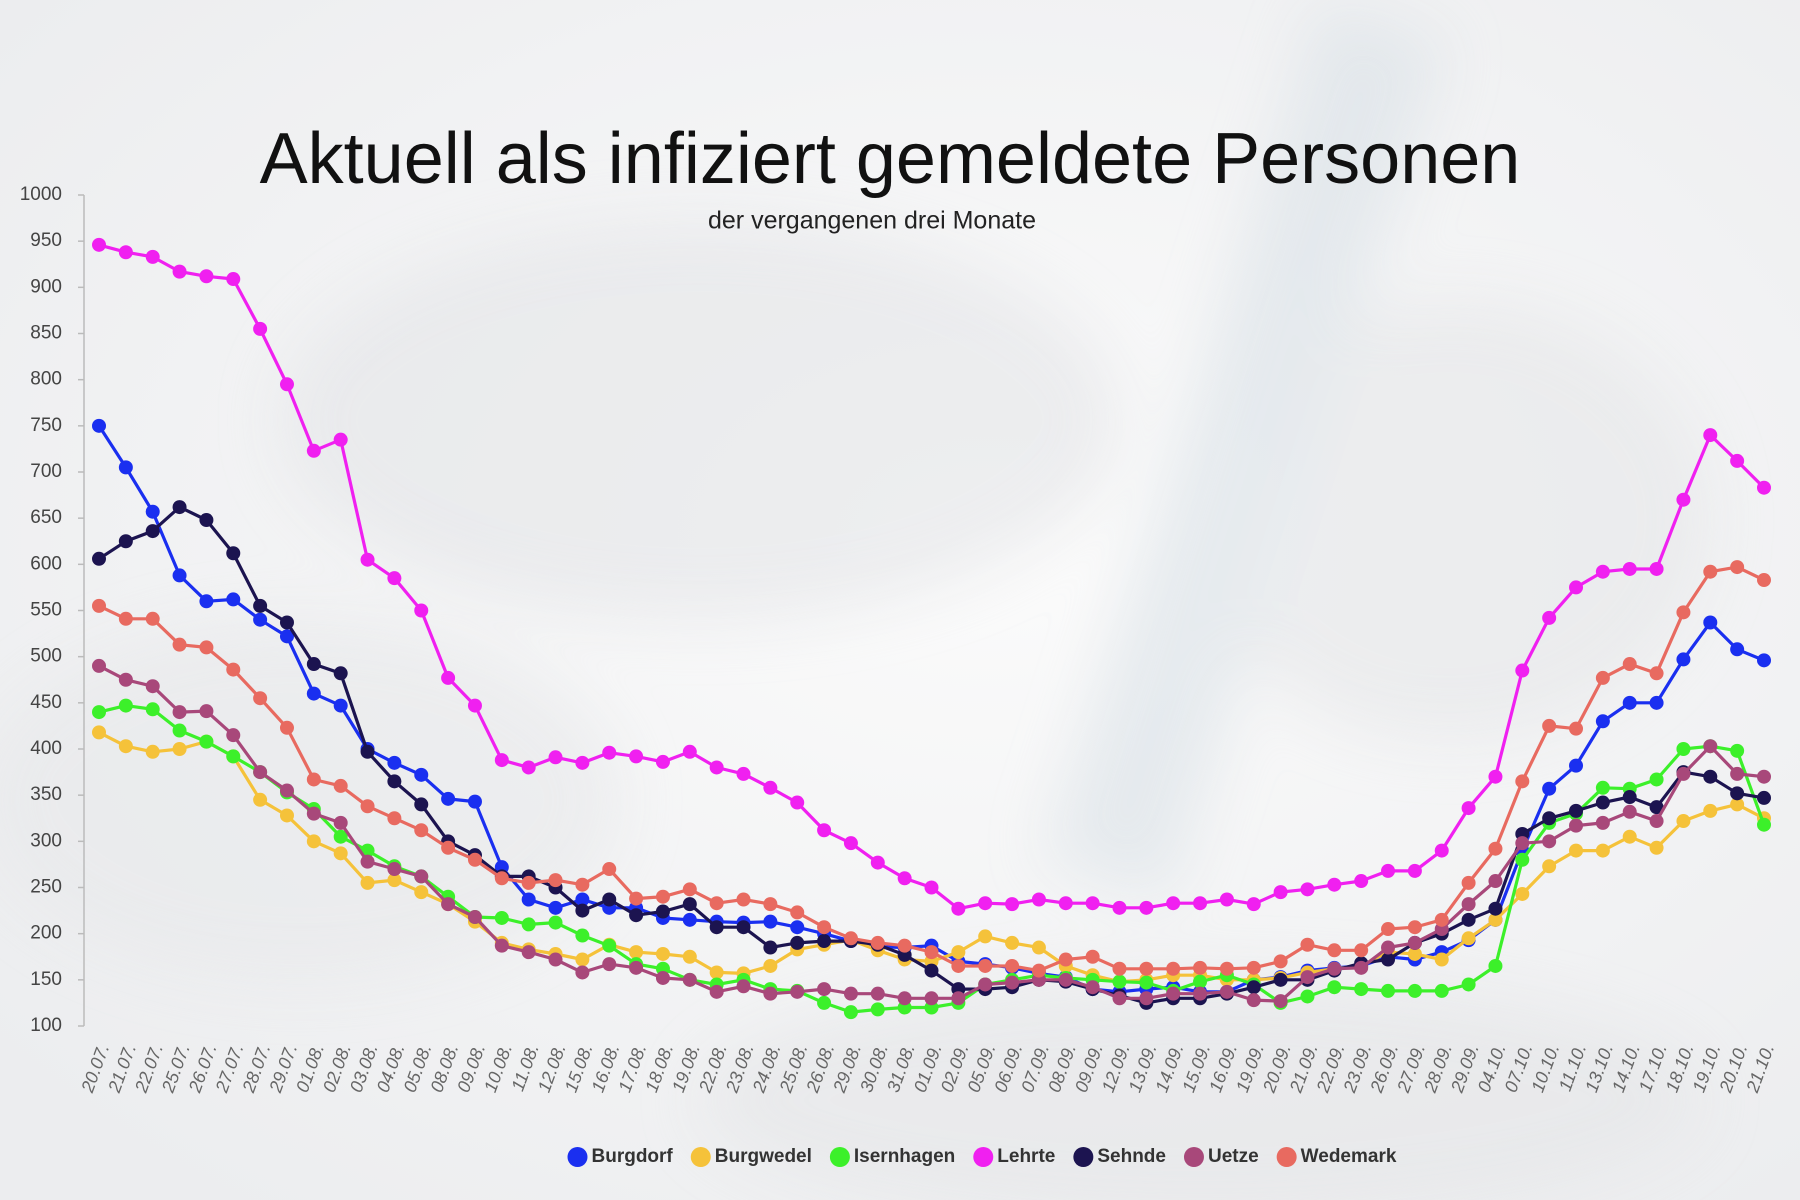 The height and width of the screenshot is (1200, 1800). I want to click on y-tick-label: 600, so click(46, 563).